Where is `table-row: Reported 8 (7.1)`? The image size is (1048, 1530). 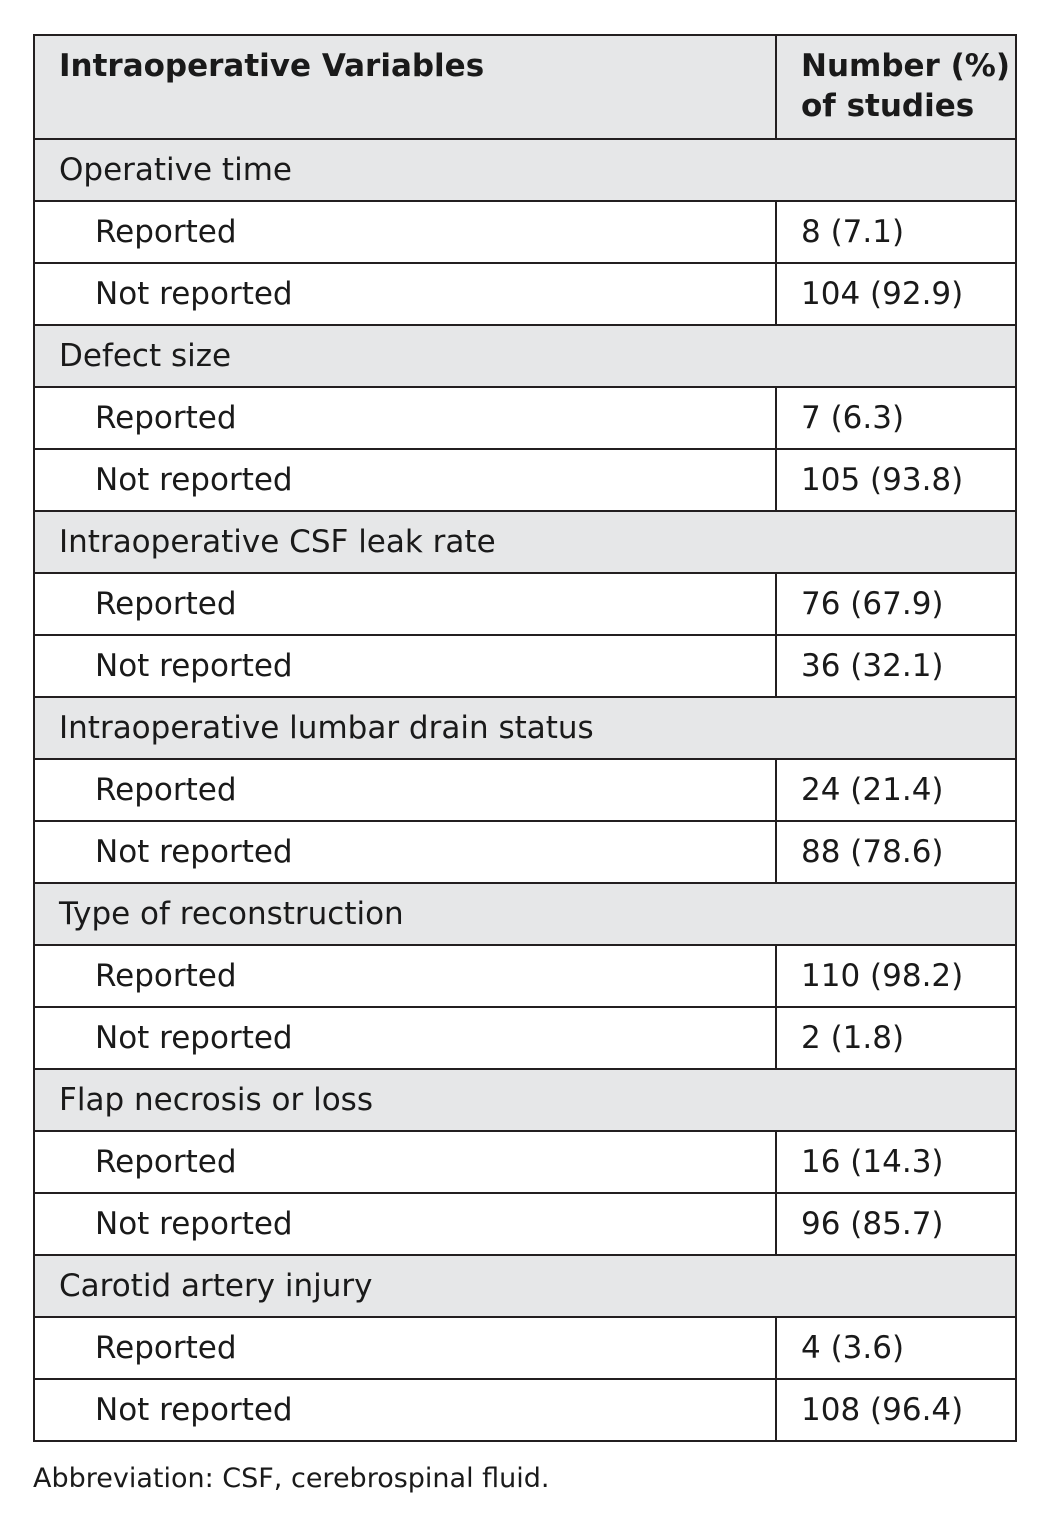 table-row: Reported 8 (7.1) is located at coordinates (525, 232).